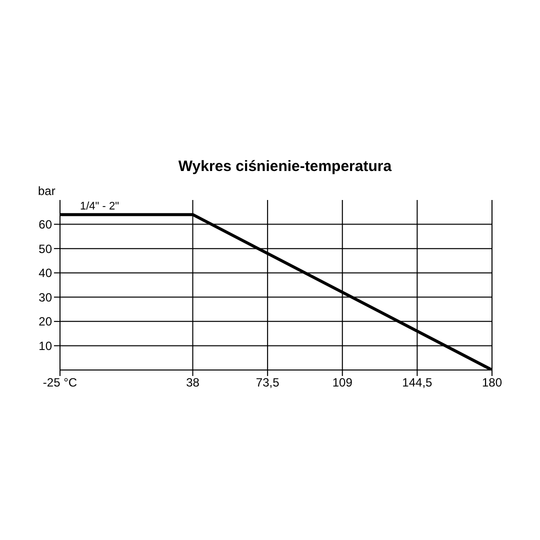 The image size is (540, 540). I want to click on x-tick-label: 109, so click(342, 383).